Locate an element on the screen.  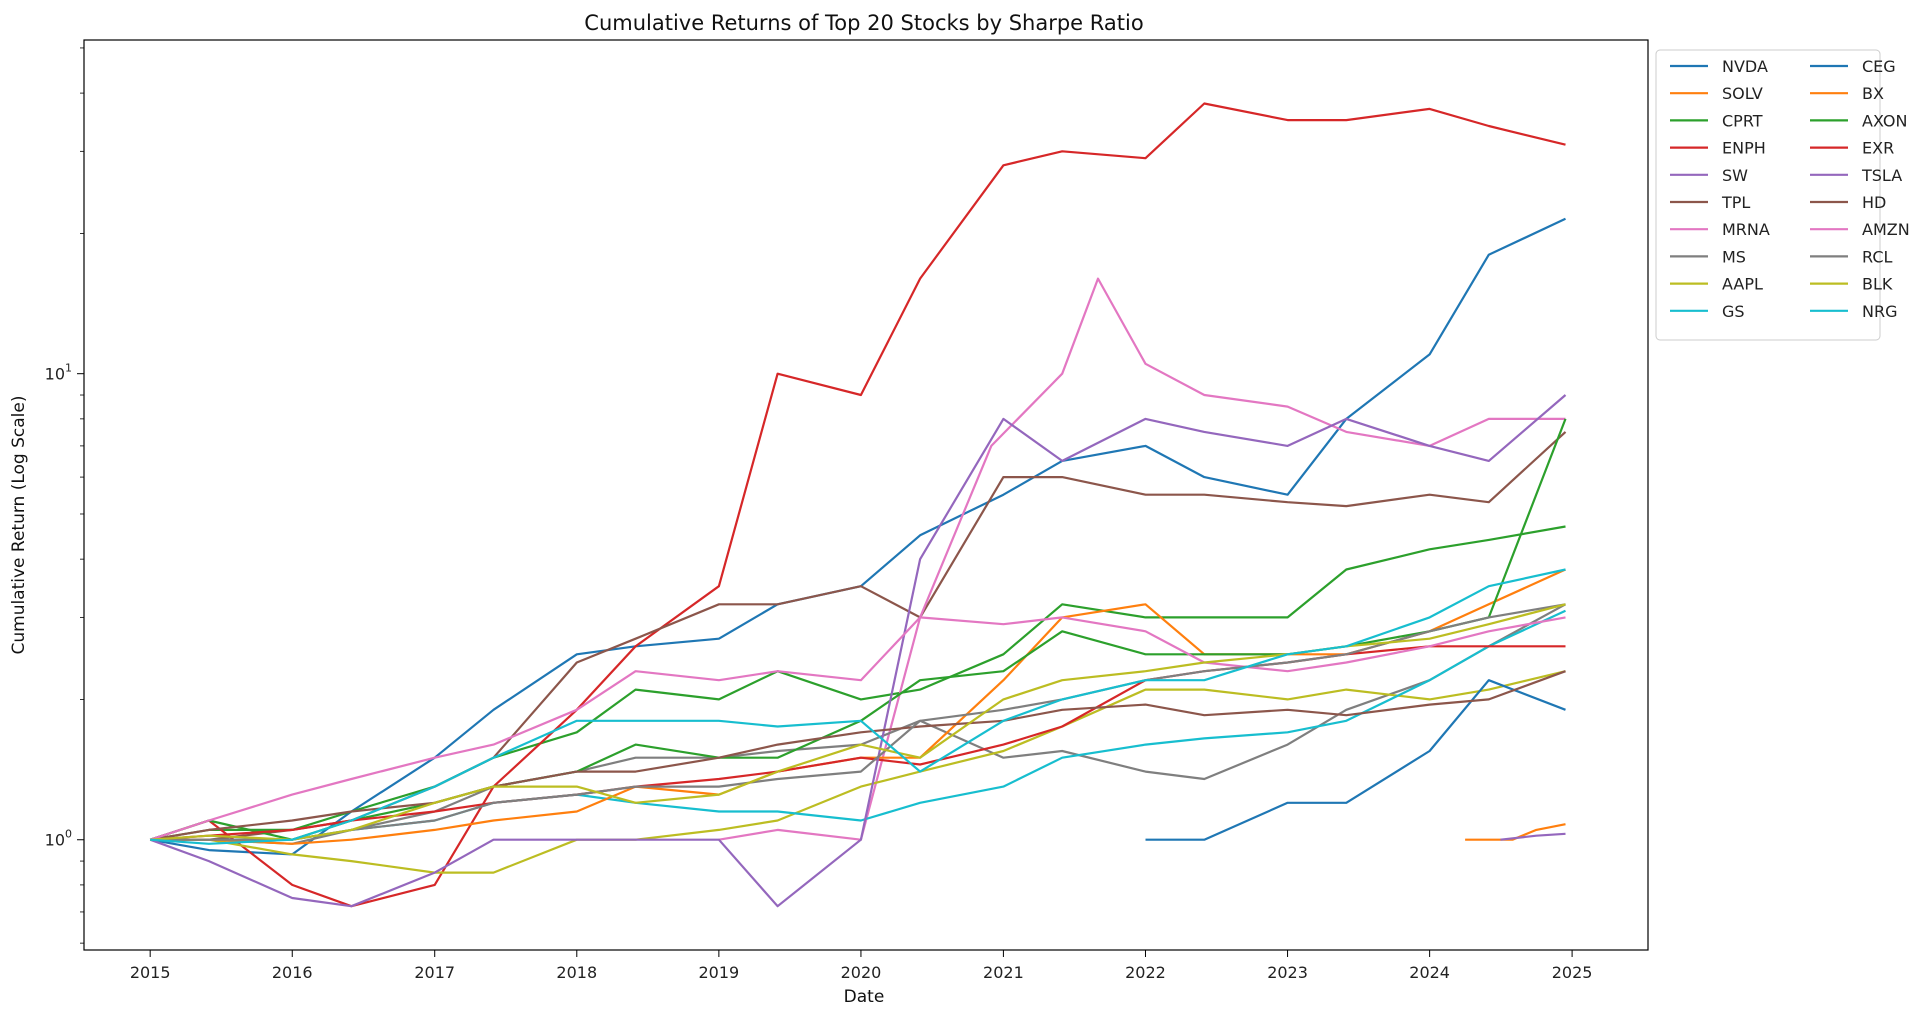
x-tick-label: 2023 is located at coordinates (1287, 972).